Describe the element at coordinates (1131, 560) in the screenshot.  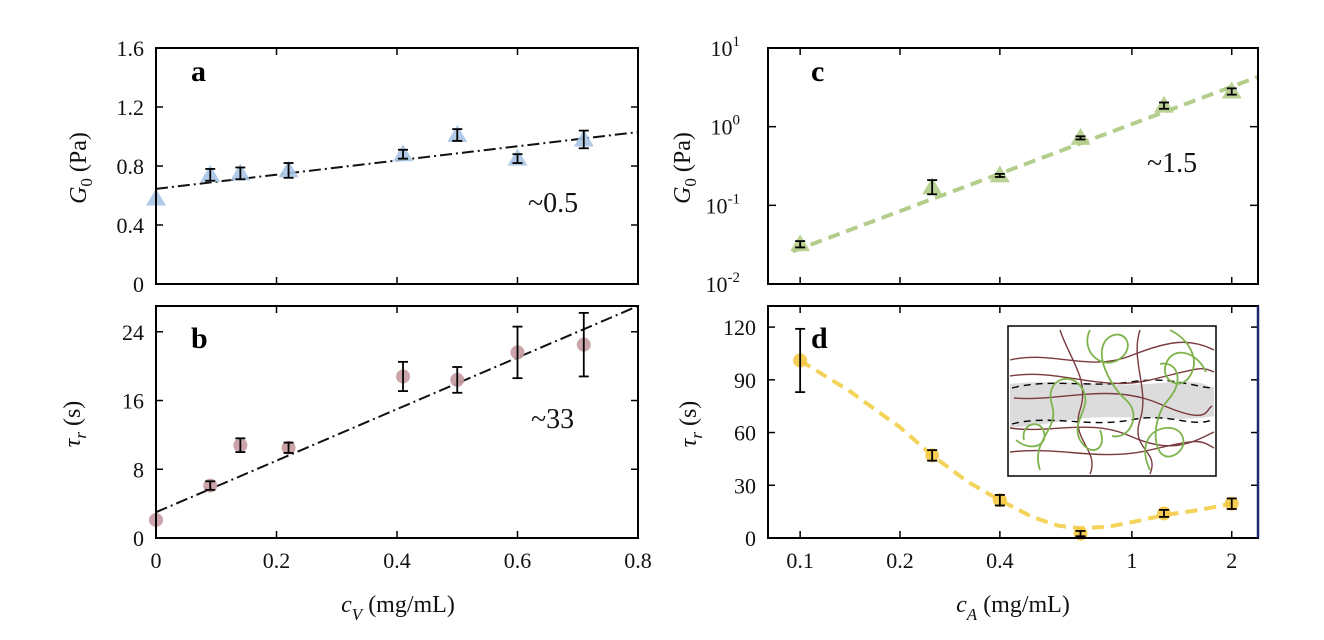
I see `panel-d-xtick-label: 1` at that location.